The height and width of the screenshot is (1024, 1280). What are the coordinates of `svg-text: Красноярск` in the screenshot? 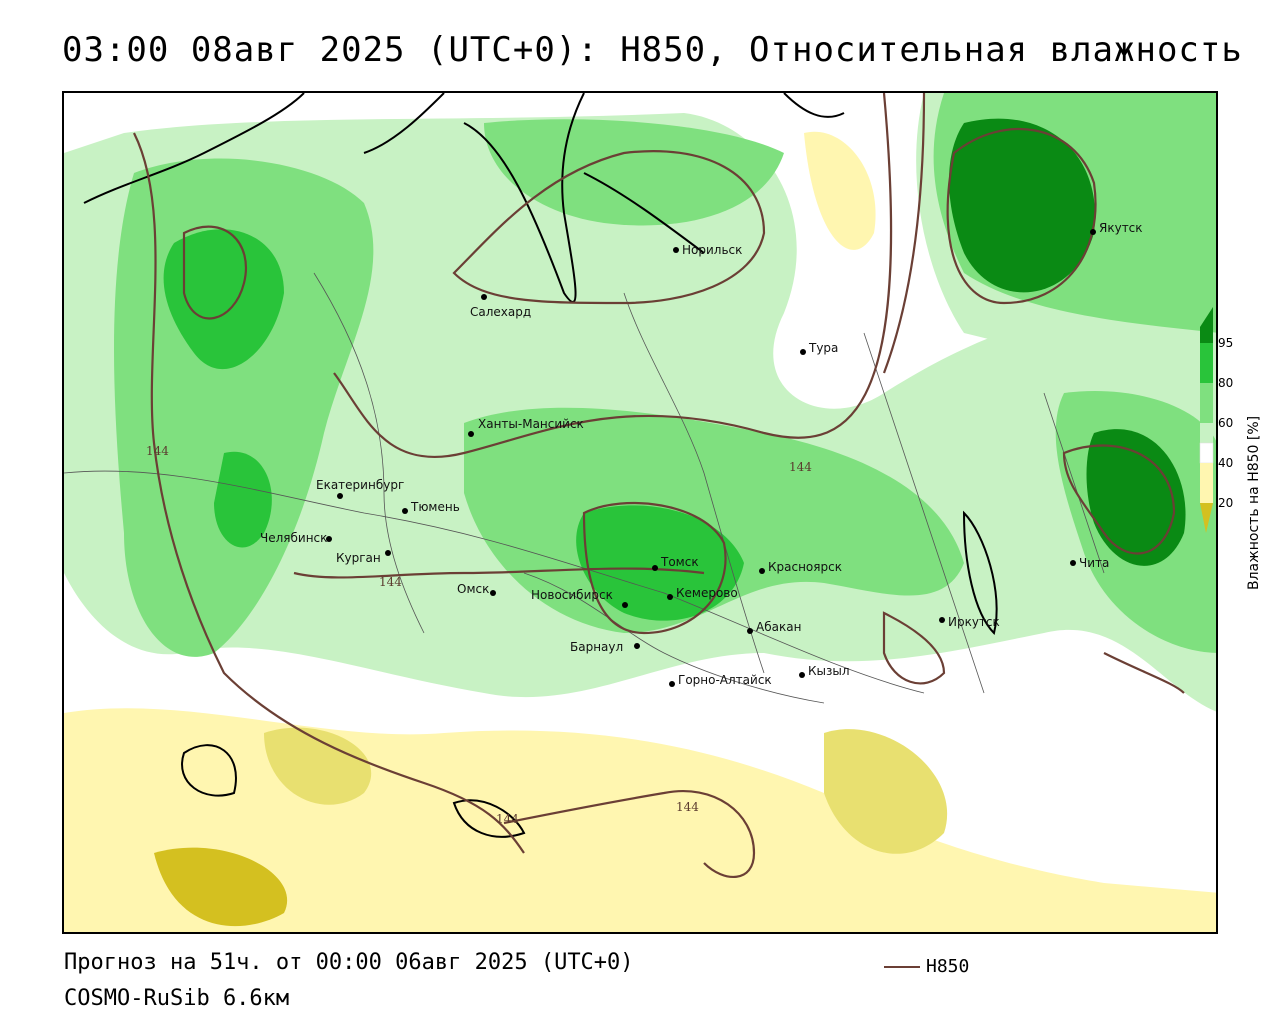 It's located at (805, 567).